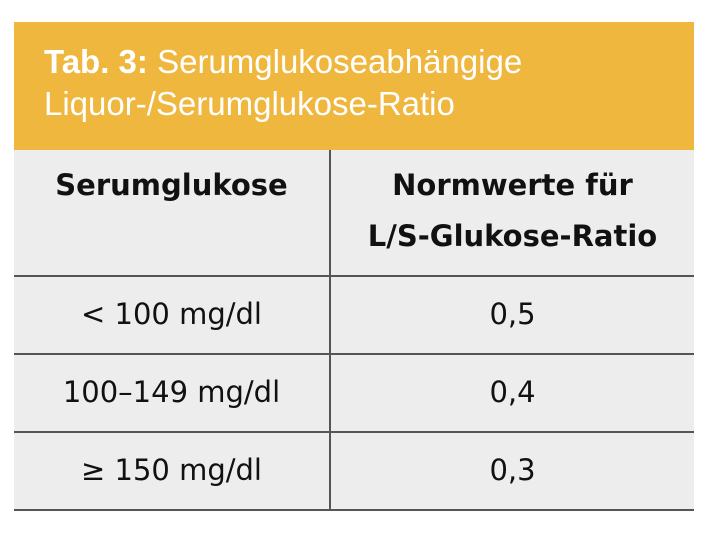  I want to click on column-header-line: Normwerte für, so click(512, 185).